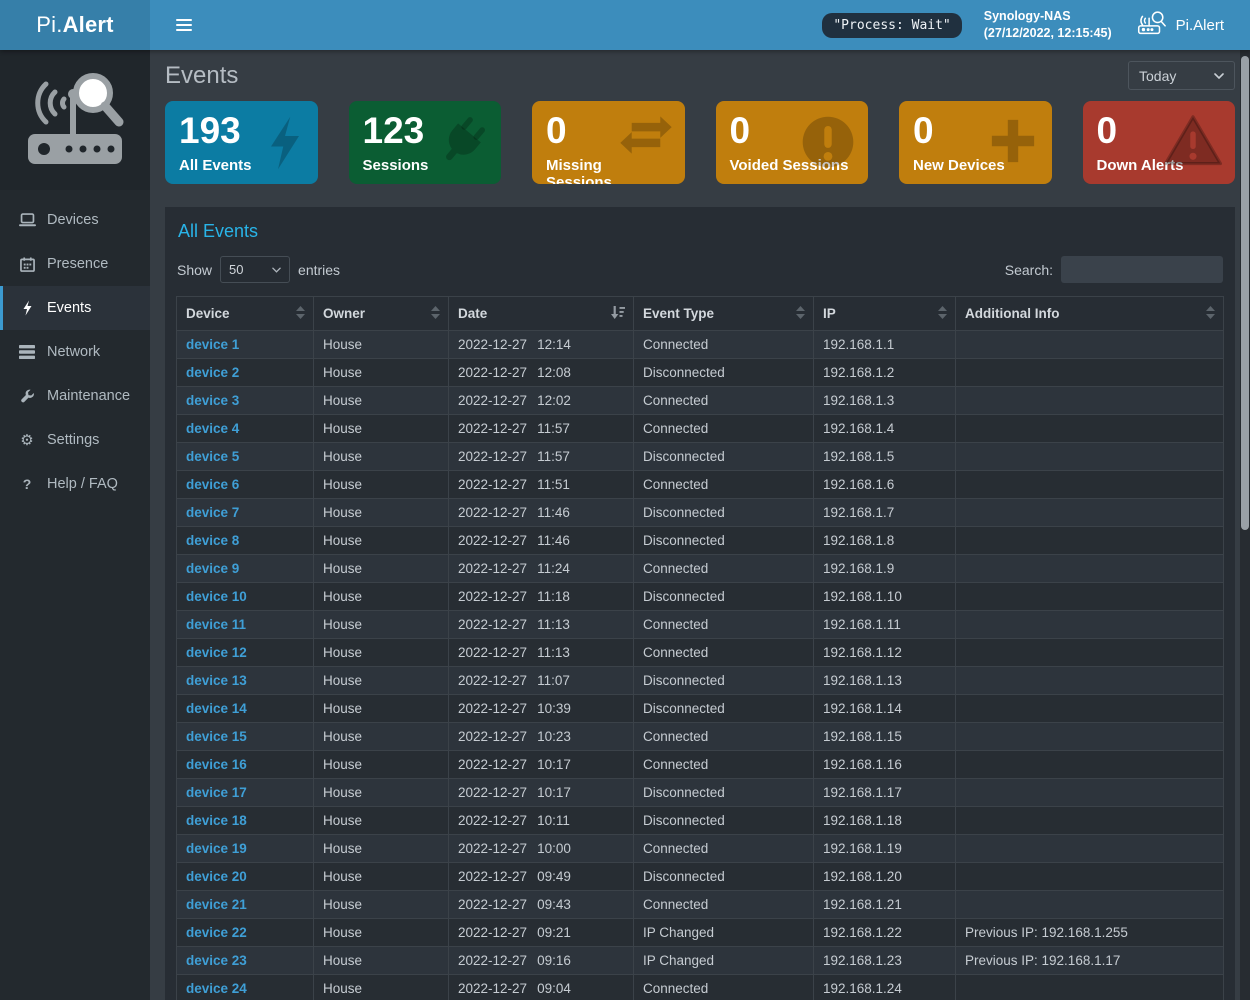 This screenshot has height=1000, width=1250. What do you see at coordinates (216, 820) in the screenshot?
I see `device-link: device 18` at bounding box center [216, 820].